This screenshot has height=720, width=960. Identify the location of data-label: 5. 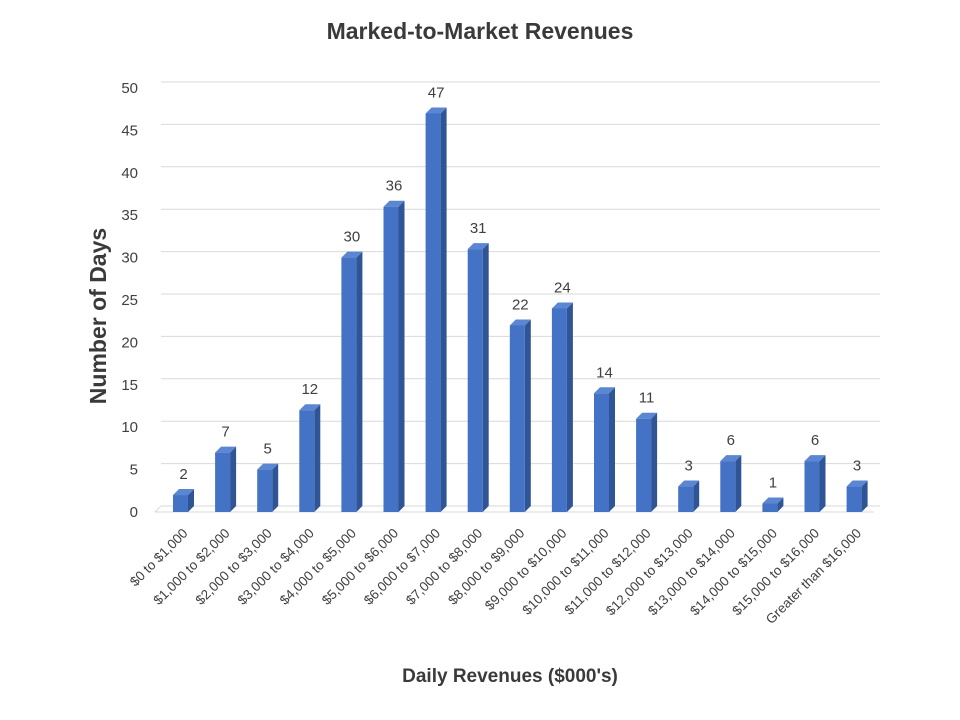
(268, 449).